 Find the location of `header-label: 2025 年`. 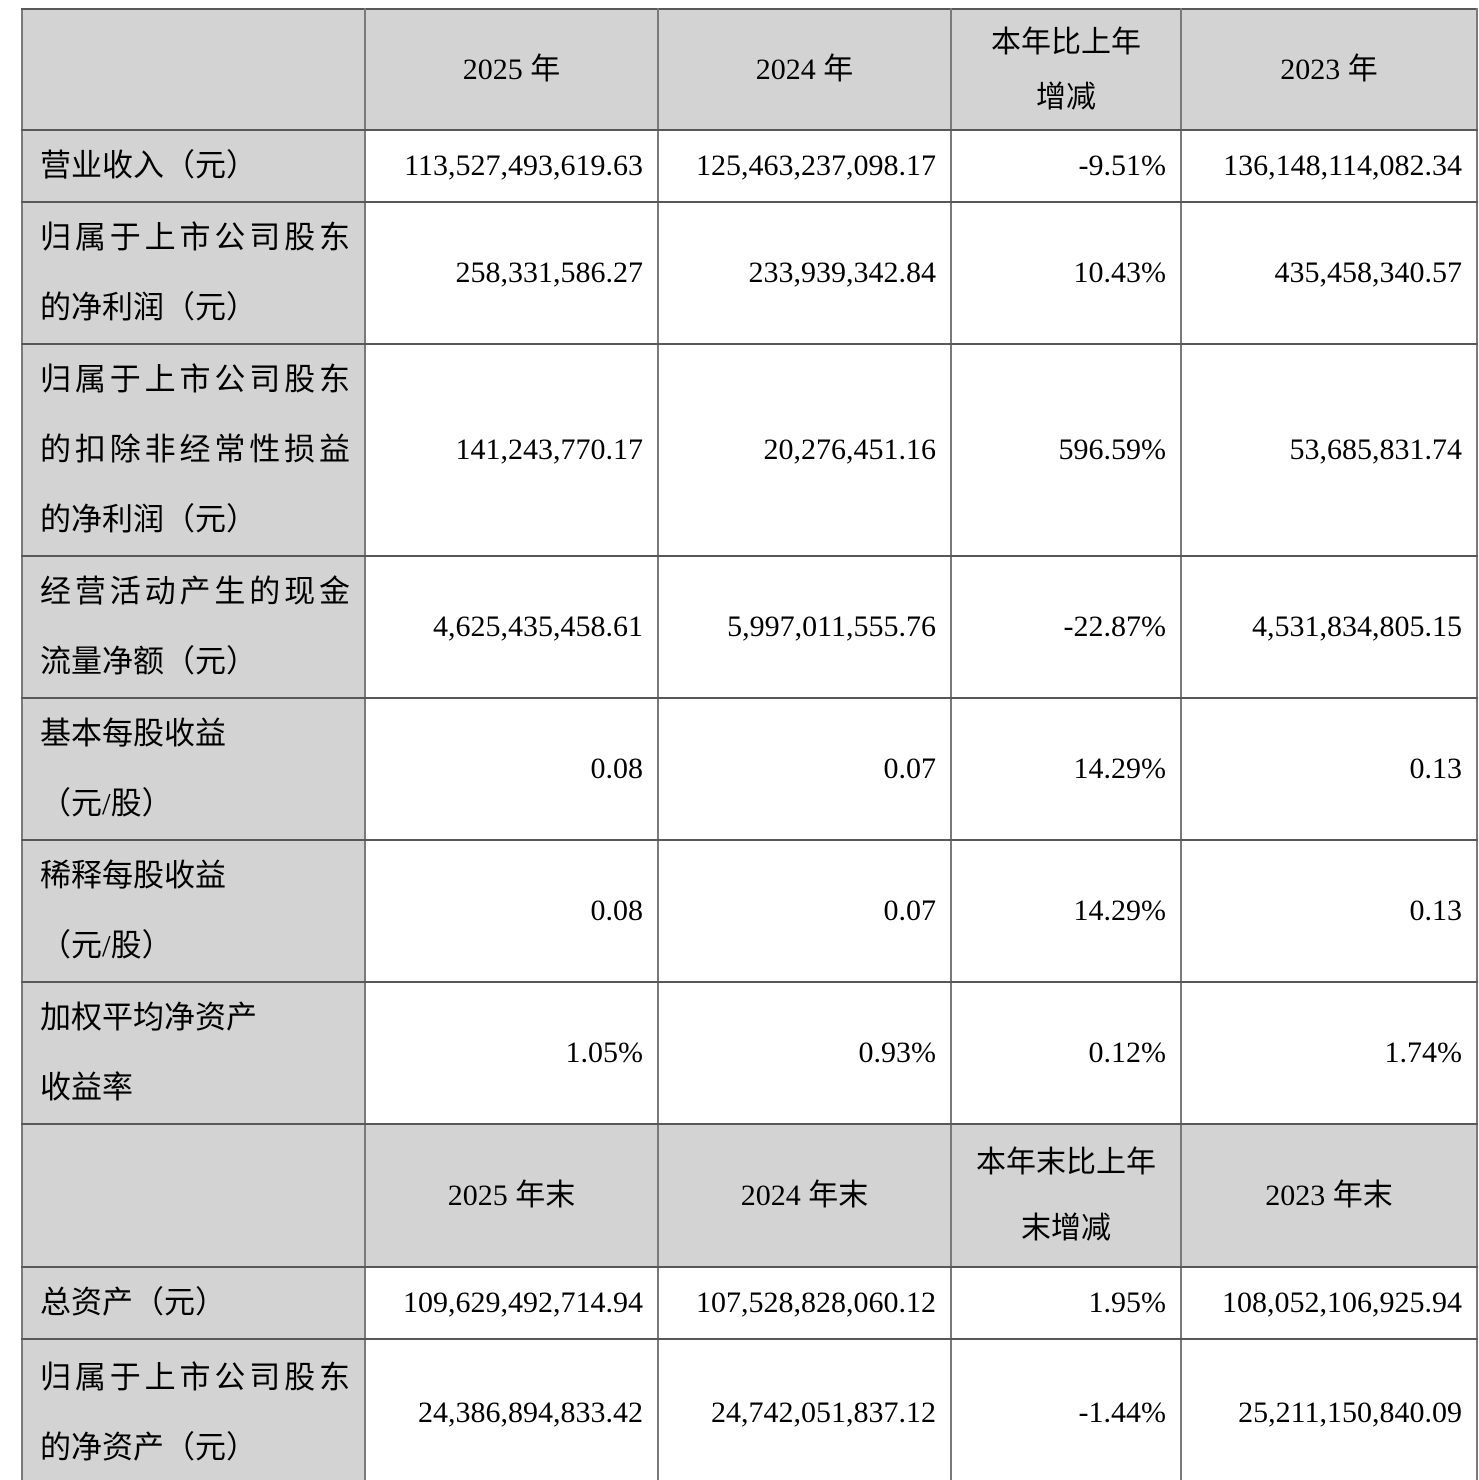

header-label: 2025 年 is located at coordinates (511, 69).